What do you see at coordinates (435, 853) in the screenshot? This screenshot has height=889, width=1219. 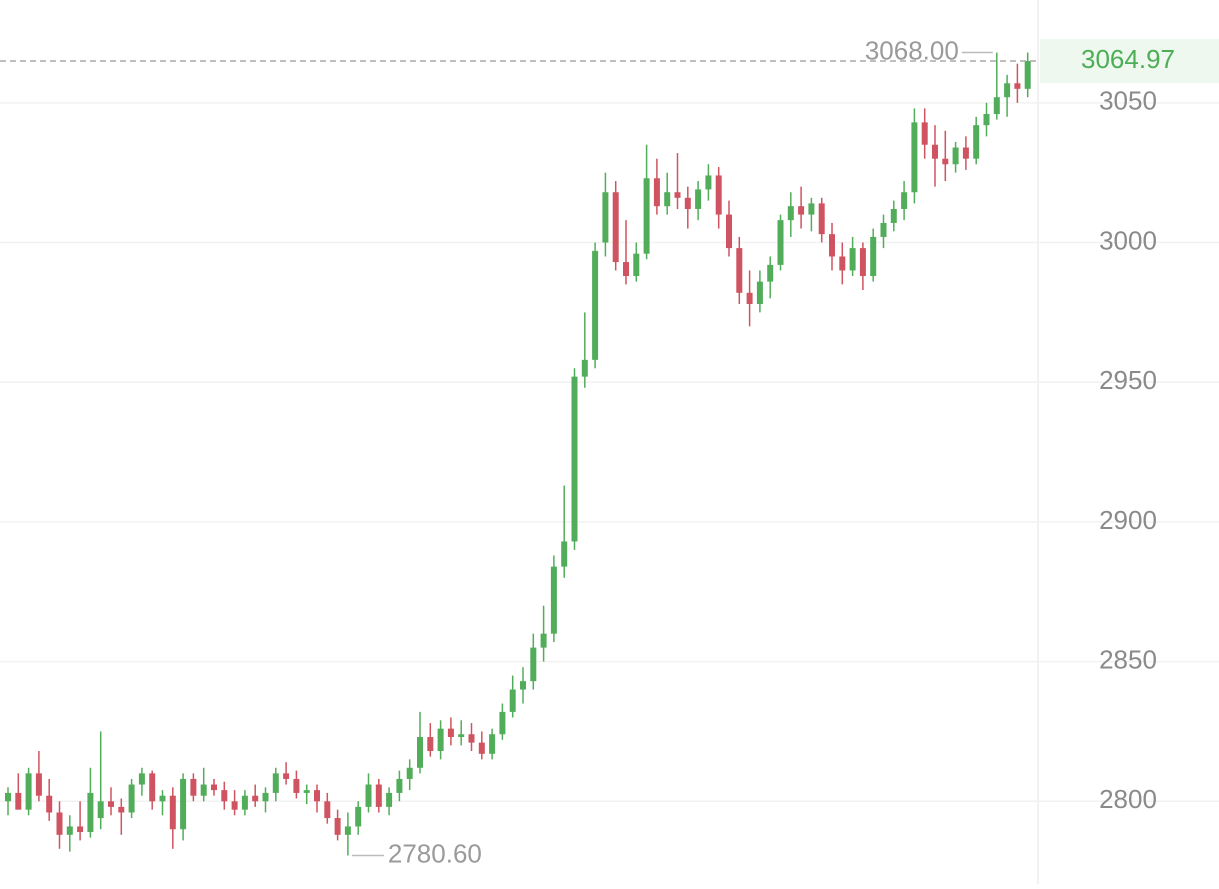 I see `low-annotation-label: 2780.60` at bounding box center [435, 853].